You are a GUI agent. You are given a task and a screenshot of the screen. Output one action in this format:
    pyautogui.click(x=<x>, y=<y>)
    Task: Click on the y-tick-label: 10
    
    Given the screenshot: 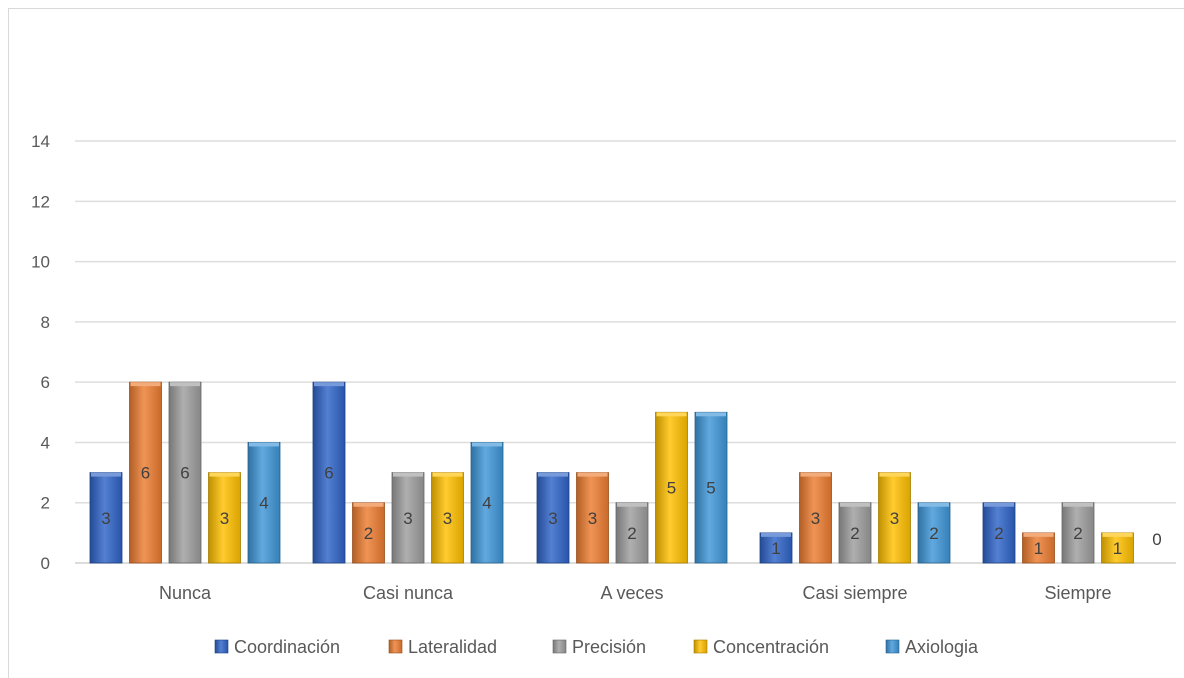 What is the action you would take?
    pyautogui.click(x=40, y=262)
    